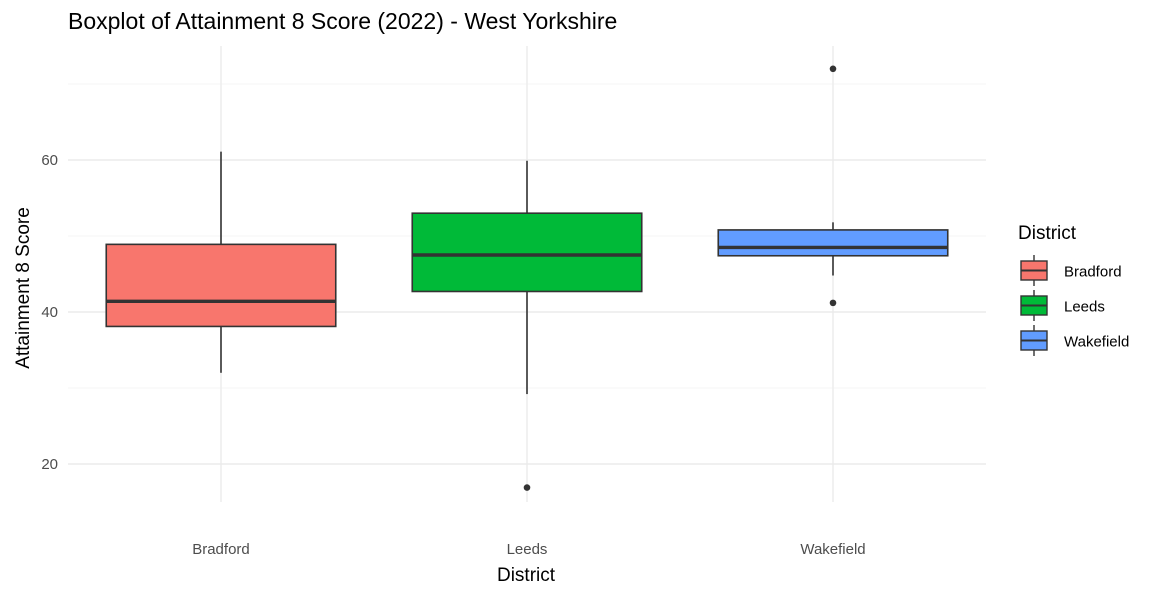 The height and width of the screenshot is (593, 1156). I want to click on legend-label: Leeds, so click(1084, 307).